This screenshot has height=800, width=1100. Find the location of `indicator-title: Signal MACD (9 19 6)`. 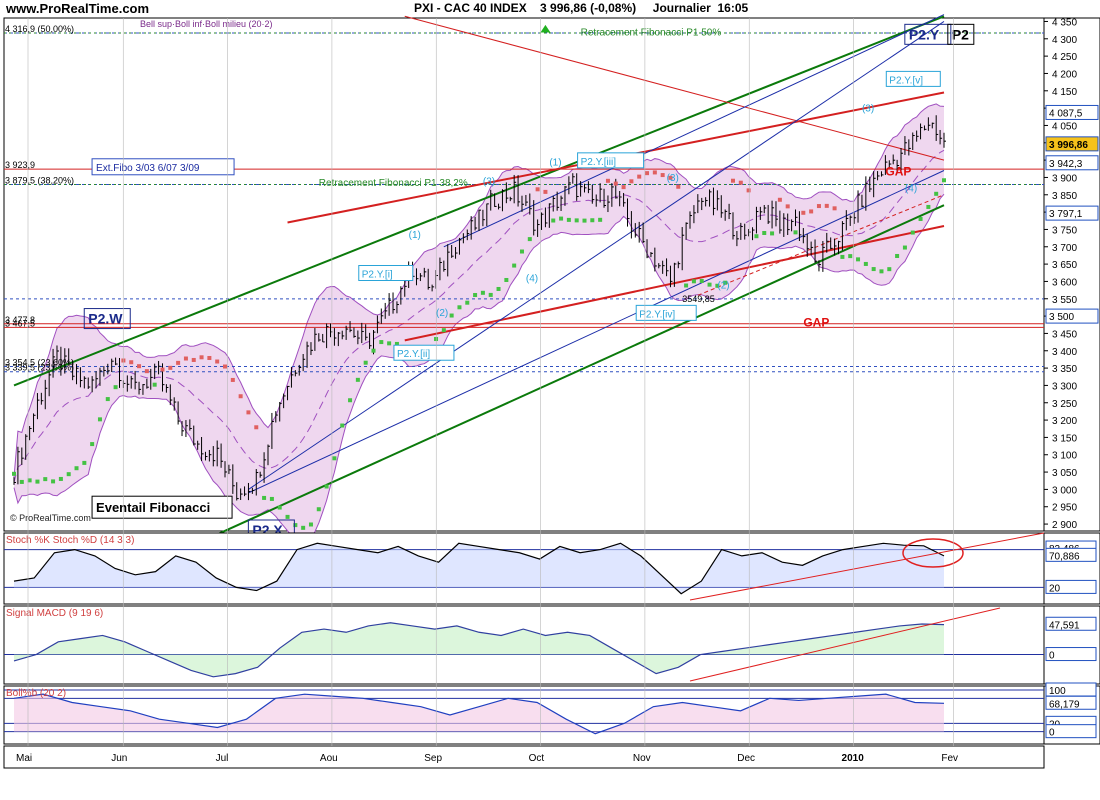

indicator-title: Signal MACD (9 19 6) is located at coordinates (54, 613).